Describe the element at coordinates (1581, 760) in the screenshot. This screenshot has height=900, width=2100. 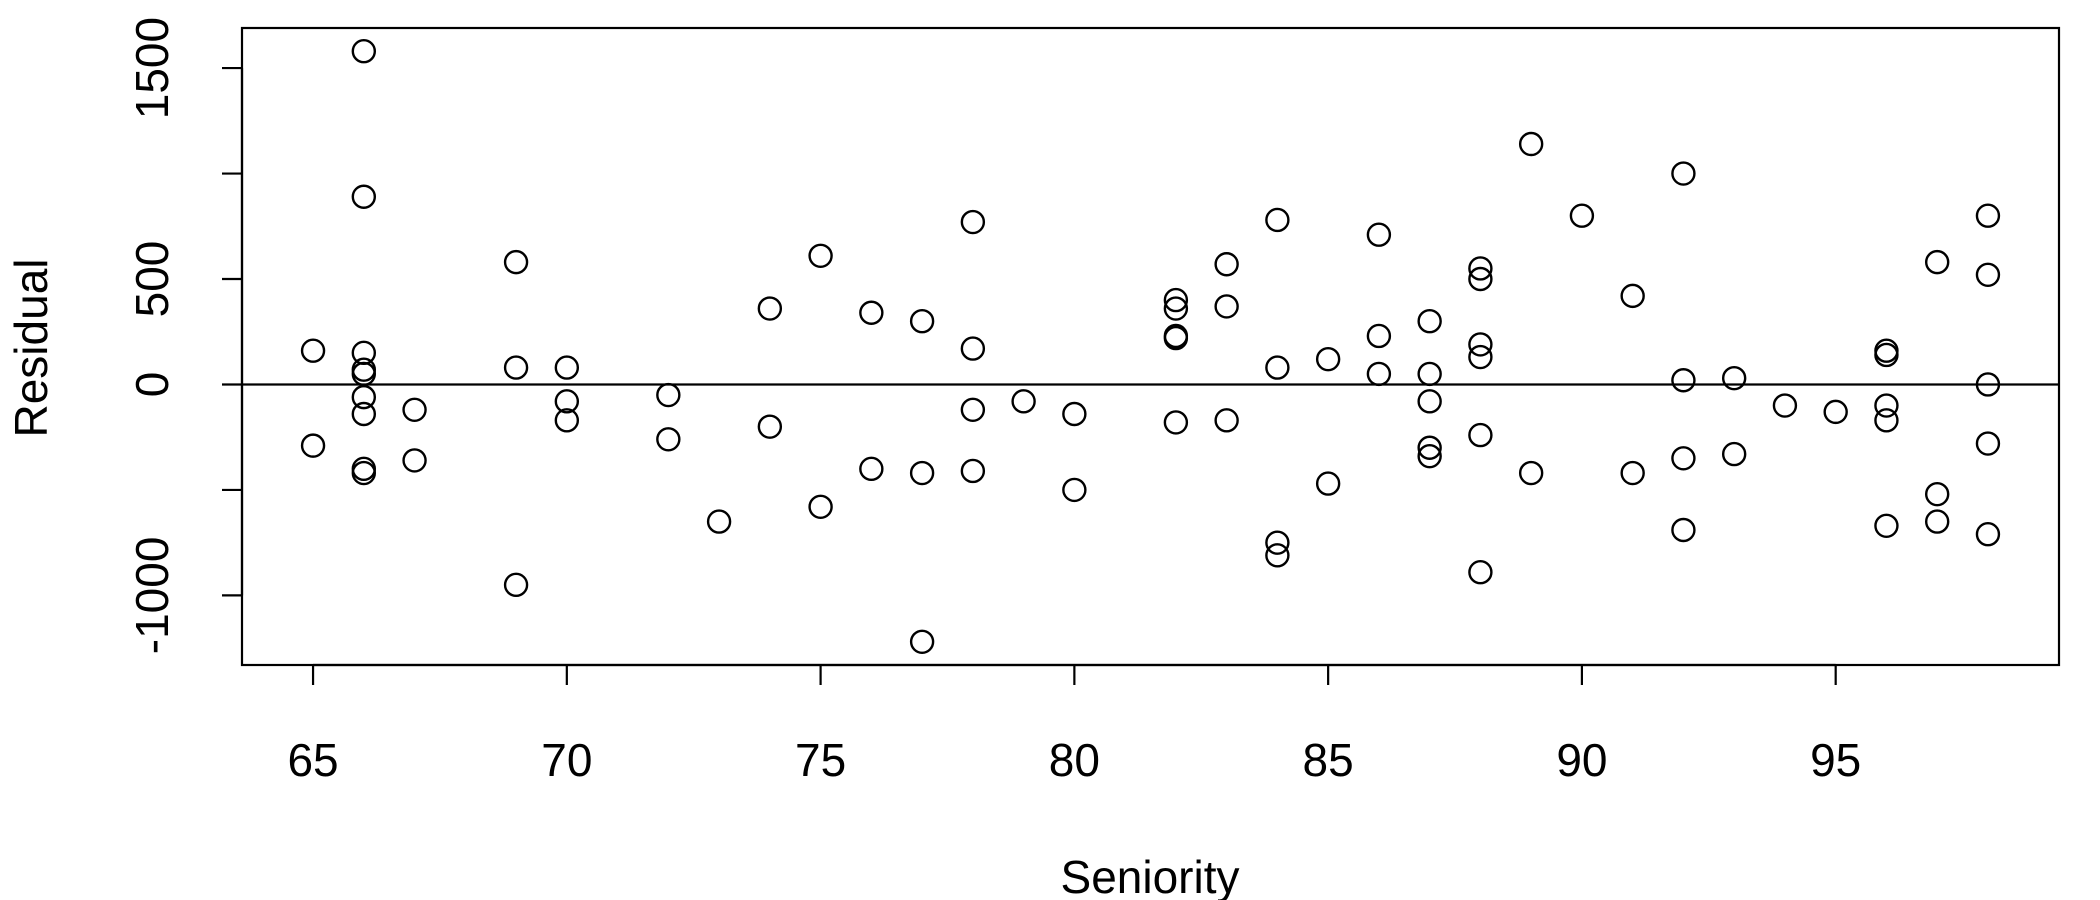
I see `x-tick-label: 90` at that location.